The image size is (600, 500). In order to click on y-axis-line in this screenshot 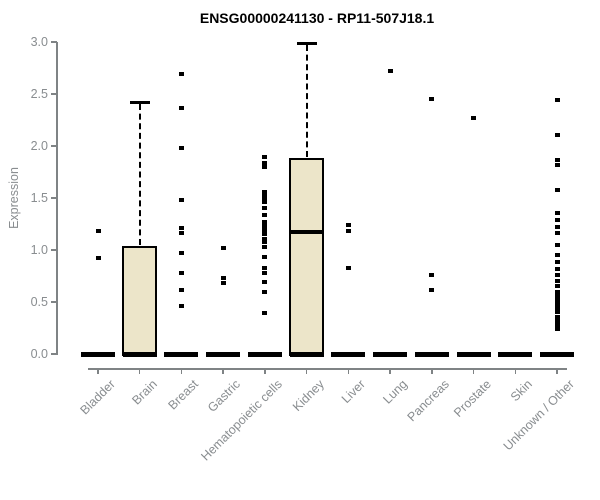, I will do `click(57, 198)`.